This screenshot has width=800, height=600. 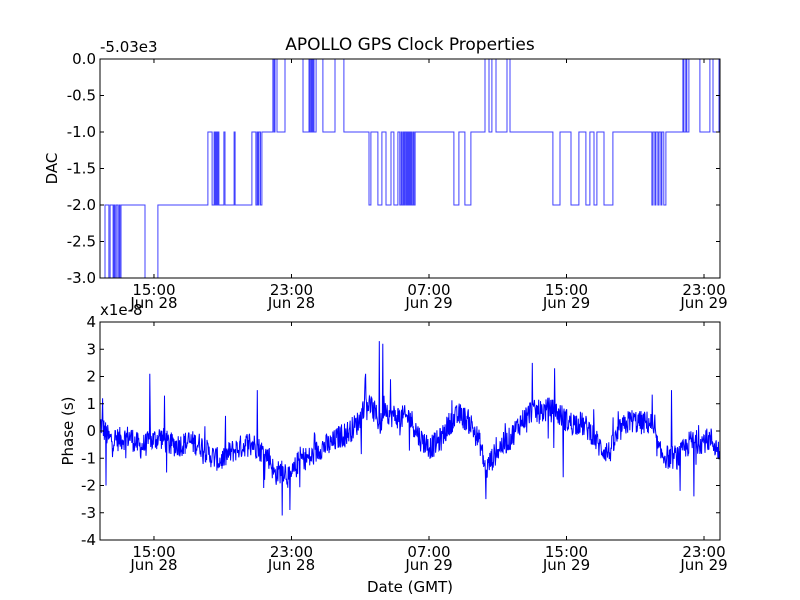 I want to click on y-tick-label: -2, so click(x=88, y=486).